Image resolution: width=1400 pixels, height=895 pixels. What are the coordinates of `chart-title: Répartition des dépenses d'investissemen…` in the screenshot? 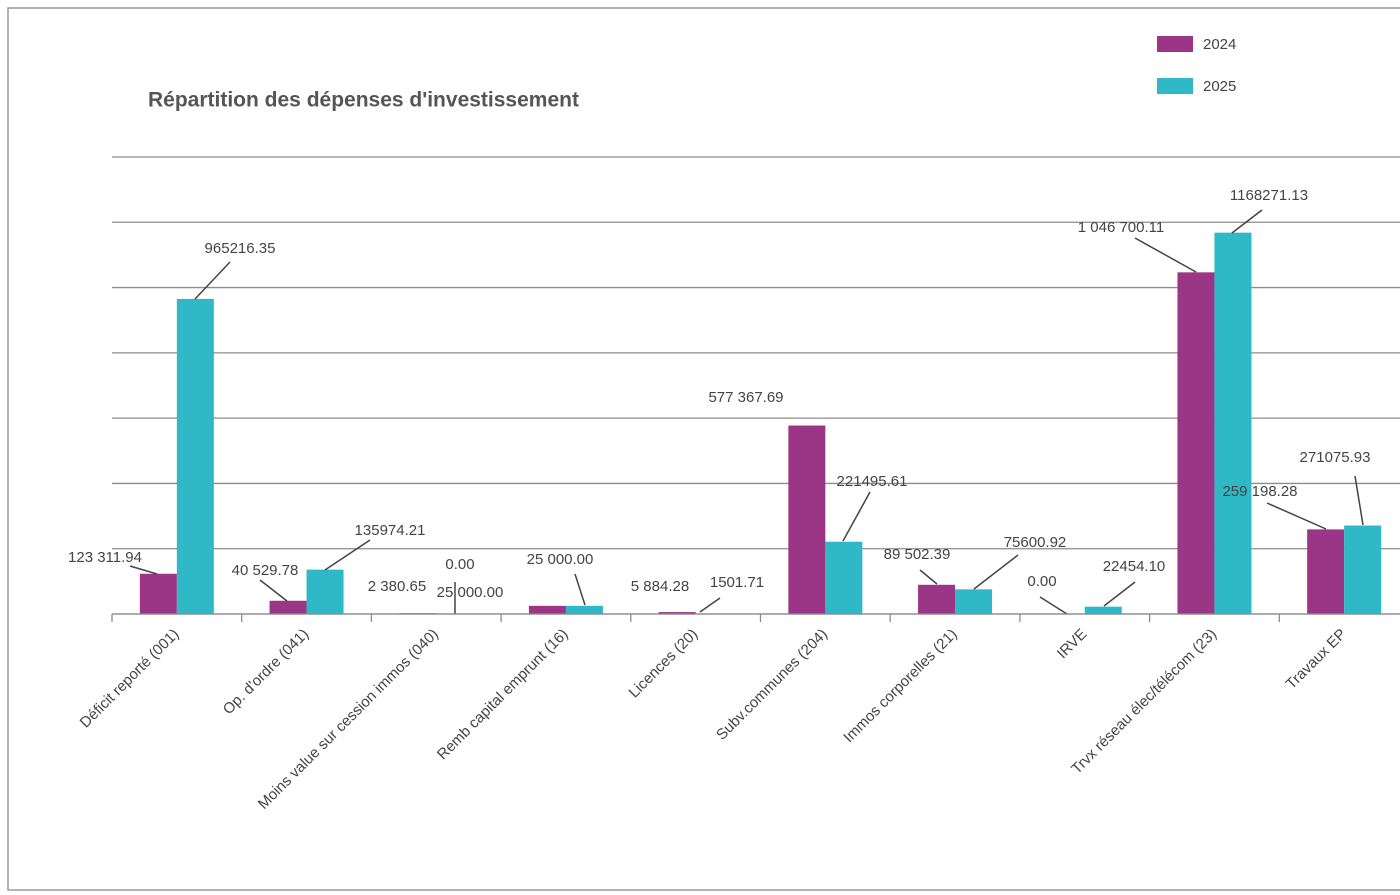 It's located at (363, 100).